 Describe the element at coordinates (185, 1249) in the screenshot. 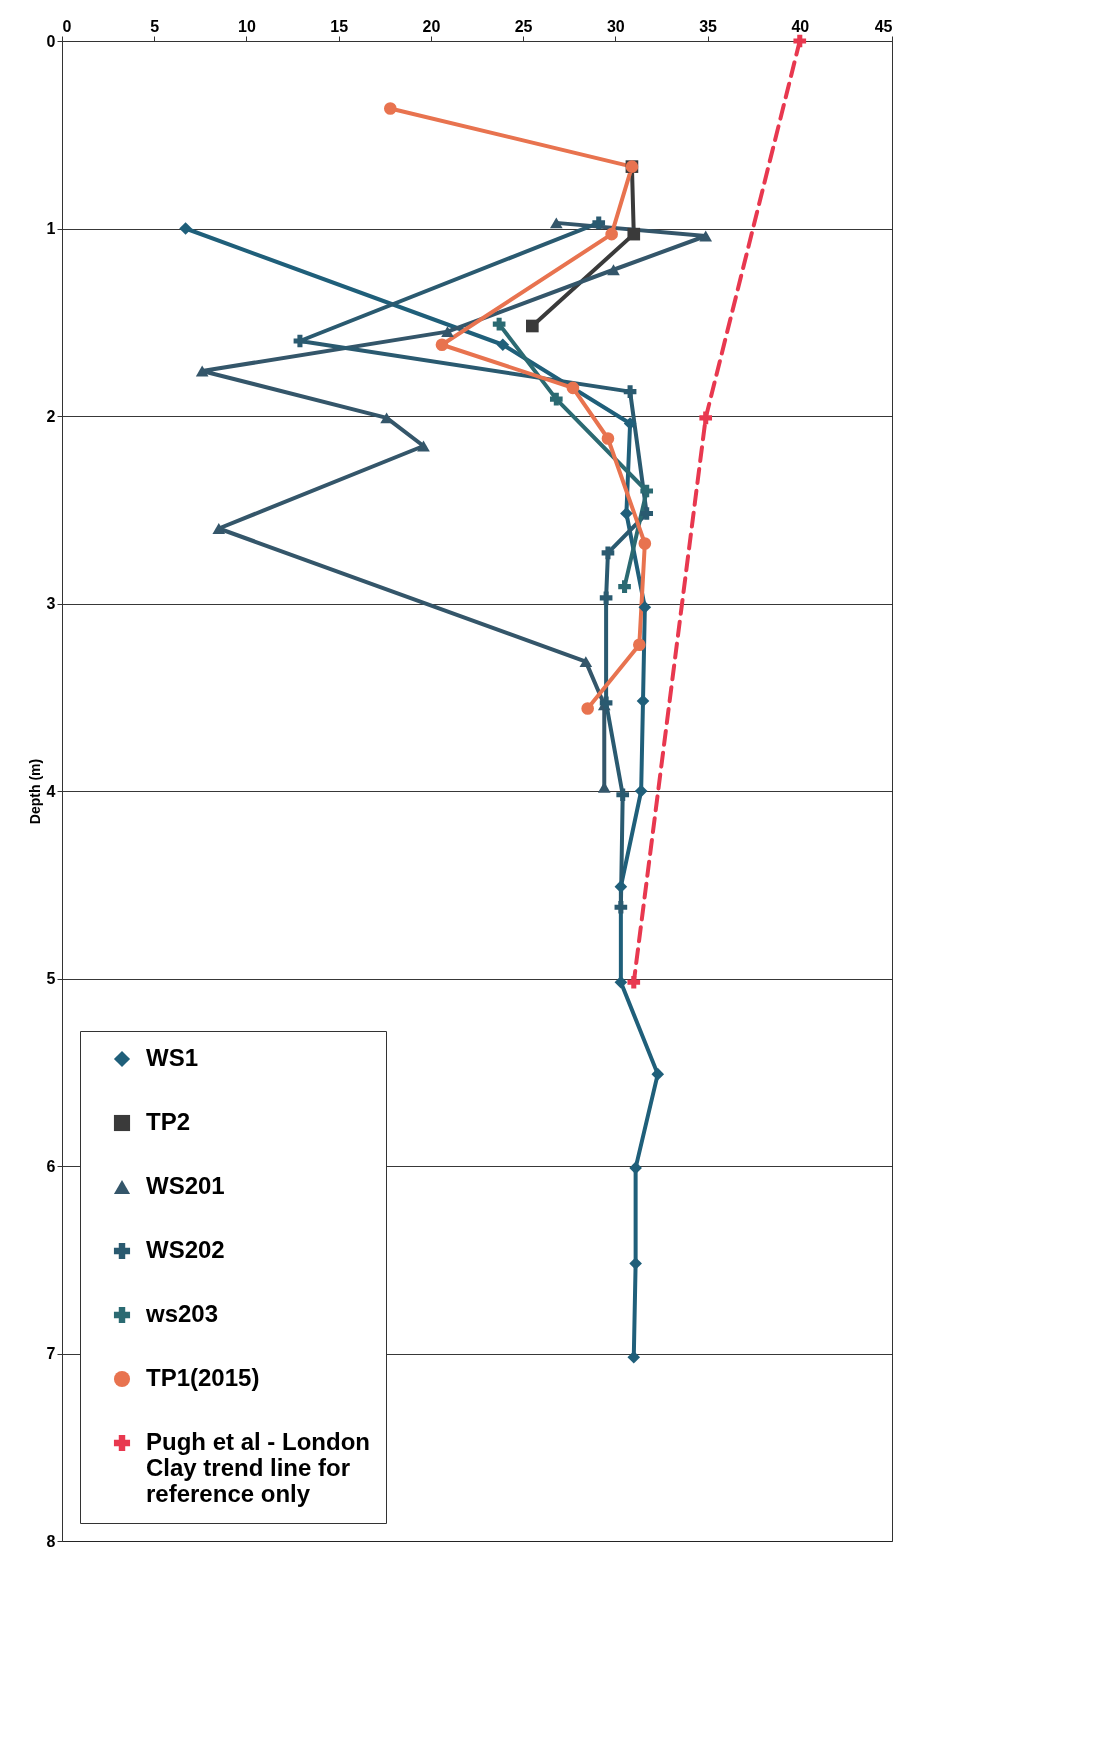

I see `legend-label: WS202` at that location.